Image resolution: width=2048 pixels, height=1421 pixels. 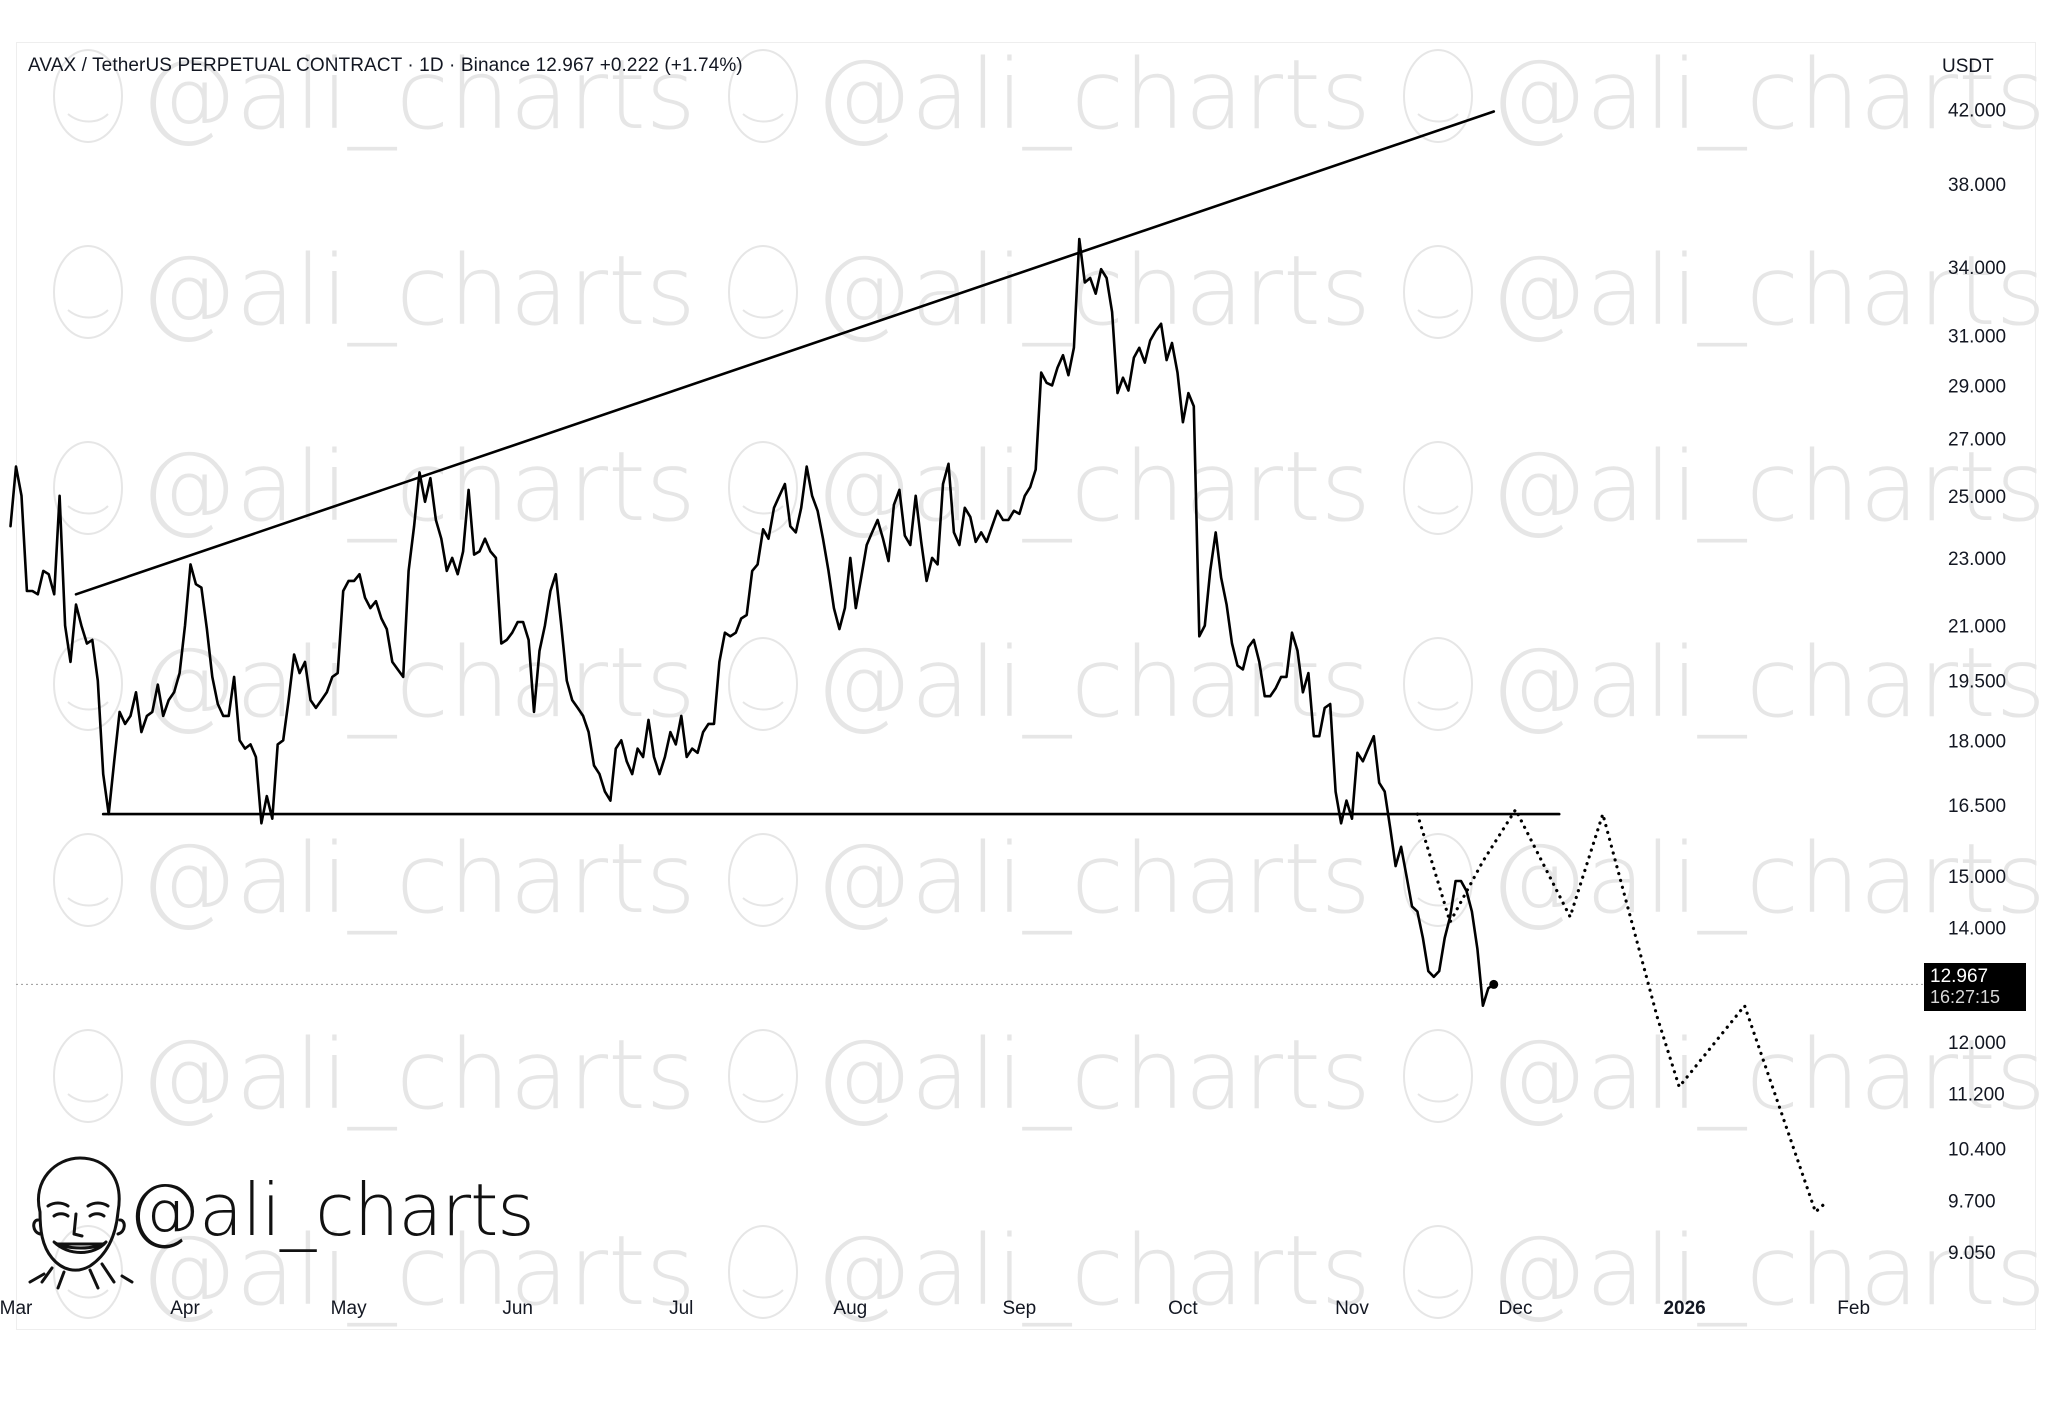 I want to click on x-tick-label: 2026, so click(x=1684, y=1308).